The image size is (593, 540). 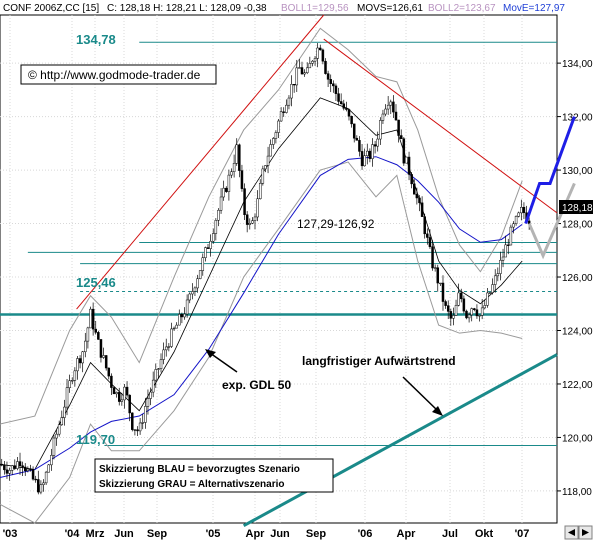 I want to click on x-tick-label: Sep, so click(x=157, y=534).